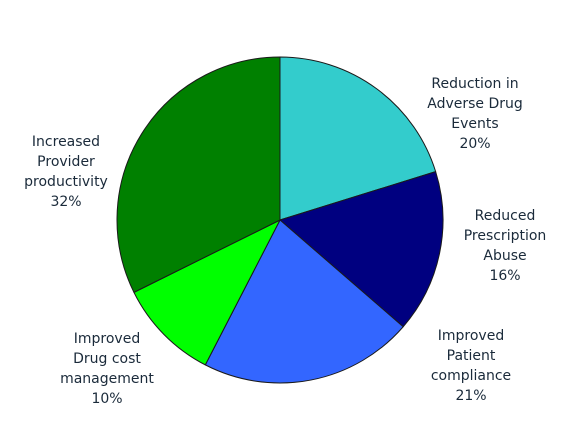 The image size is (583, 448). I want to click on pie-label-reduced-prescription-abuse: Reduced Prescription Abuse 16%, so click(505, 246).